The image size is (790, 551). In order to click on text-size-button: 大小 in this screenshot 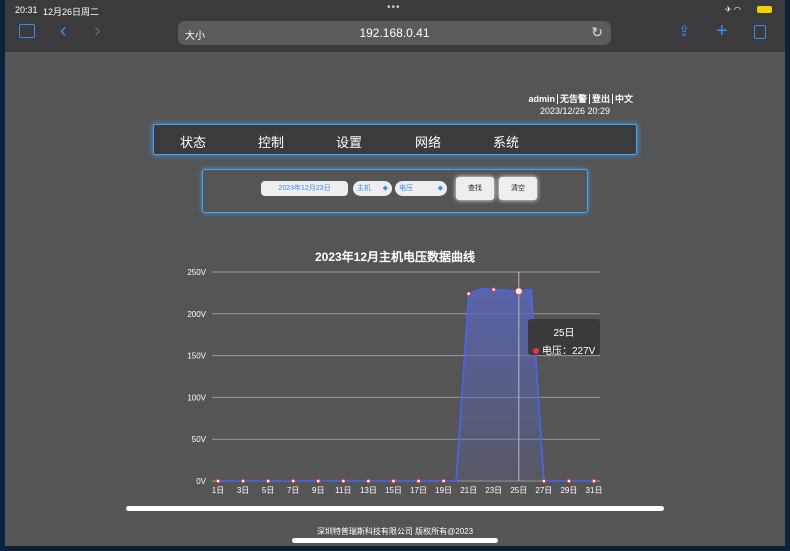, I will do `click(195, 36)`.